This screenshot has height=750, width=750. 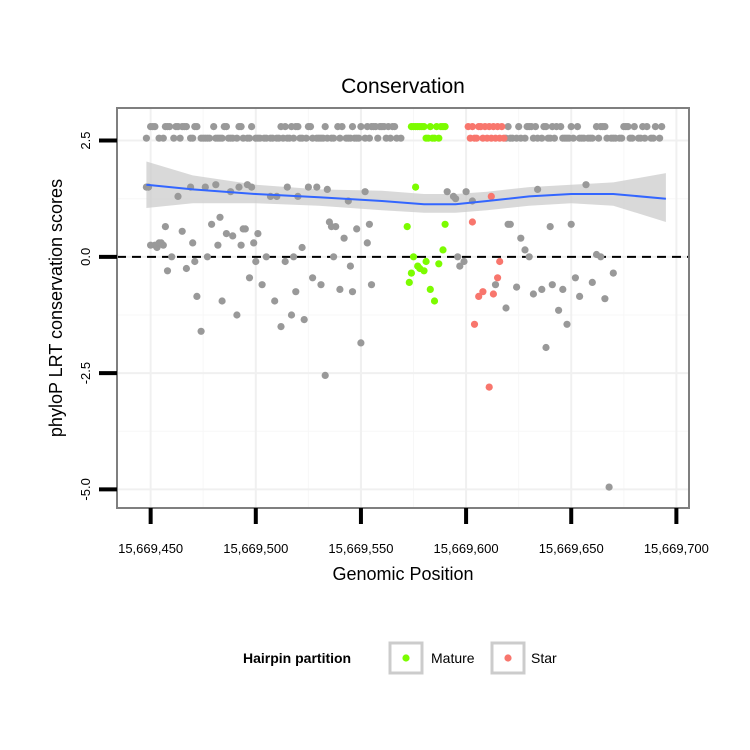 I want to click on x-tick-label: 15,669,600, so click(x=466, y=548).